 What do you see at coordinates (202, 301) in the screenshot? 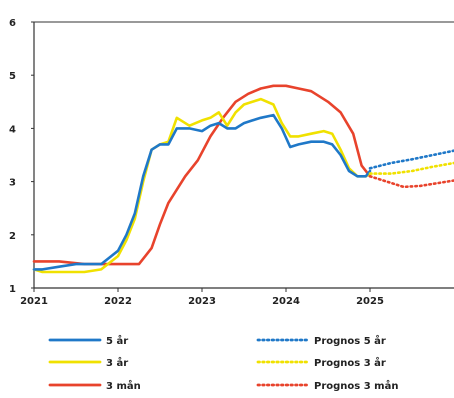
I see `x-tick-label: 2023` at bounding box center [202, 301].